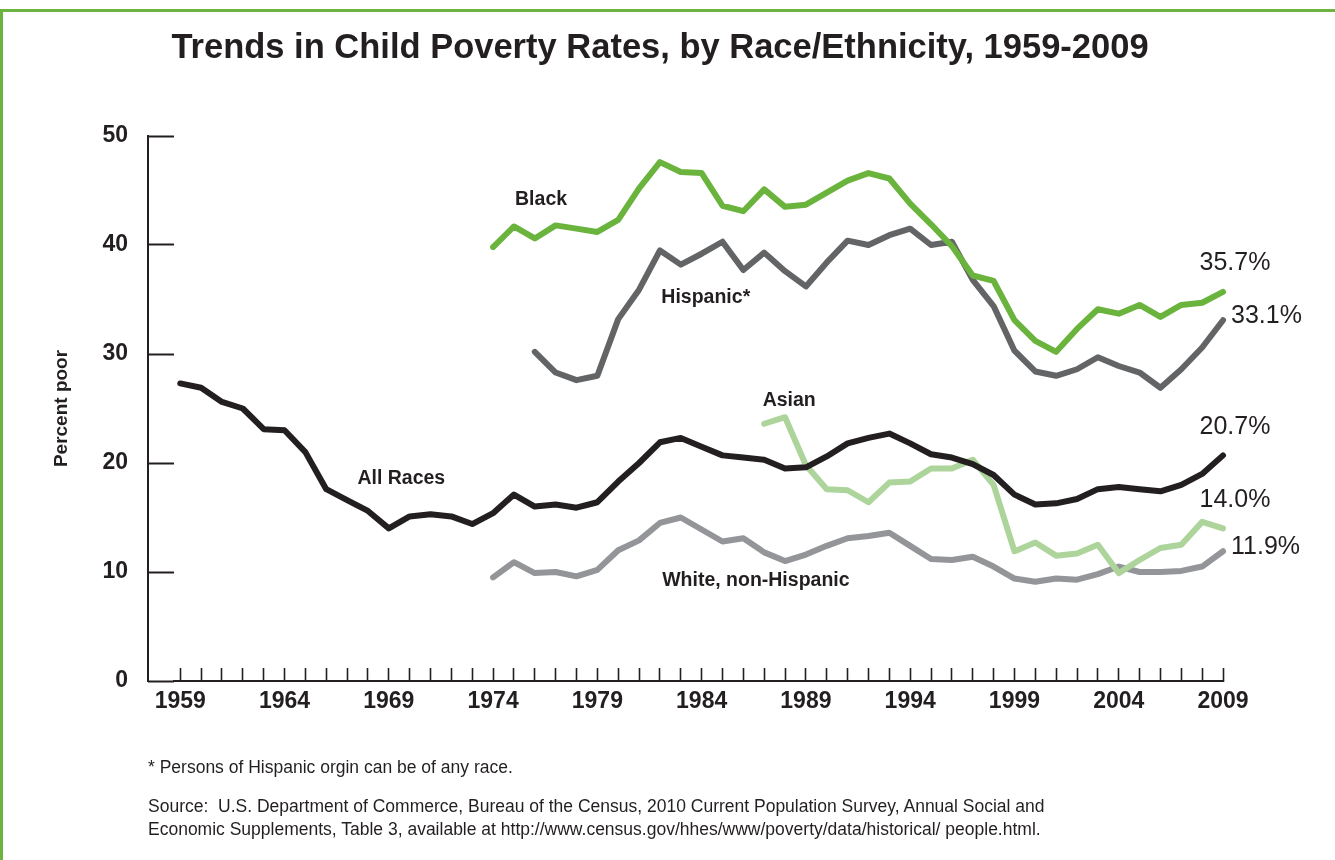 The height and width of the screenshot is (860, 1335). I want to click on data-label: 20.7%, so click(1235, 424).